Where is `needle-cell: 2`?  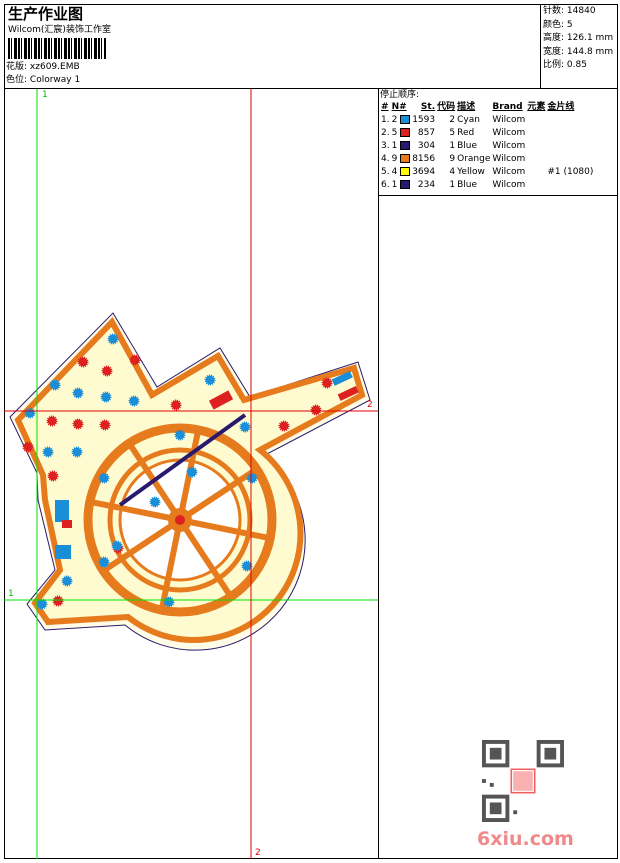 needle-cell: 2 is located at coordinates (401, 120).